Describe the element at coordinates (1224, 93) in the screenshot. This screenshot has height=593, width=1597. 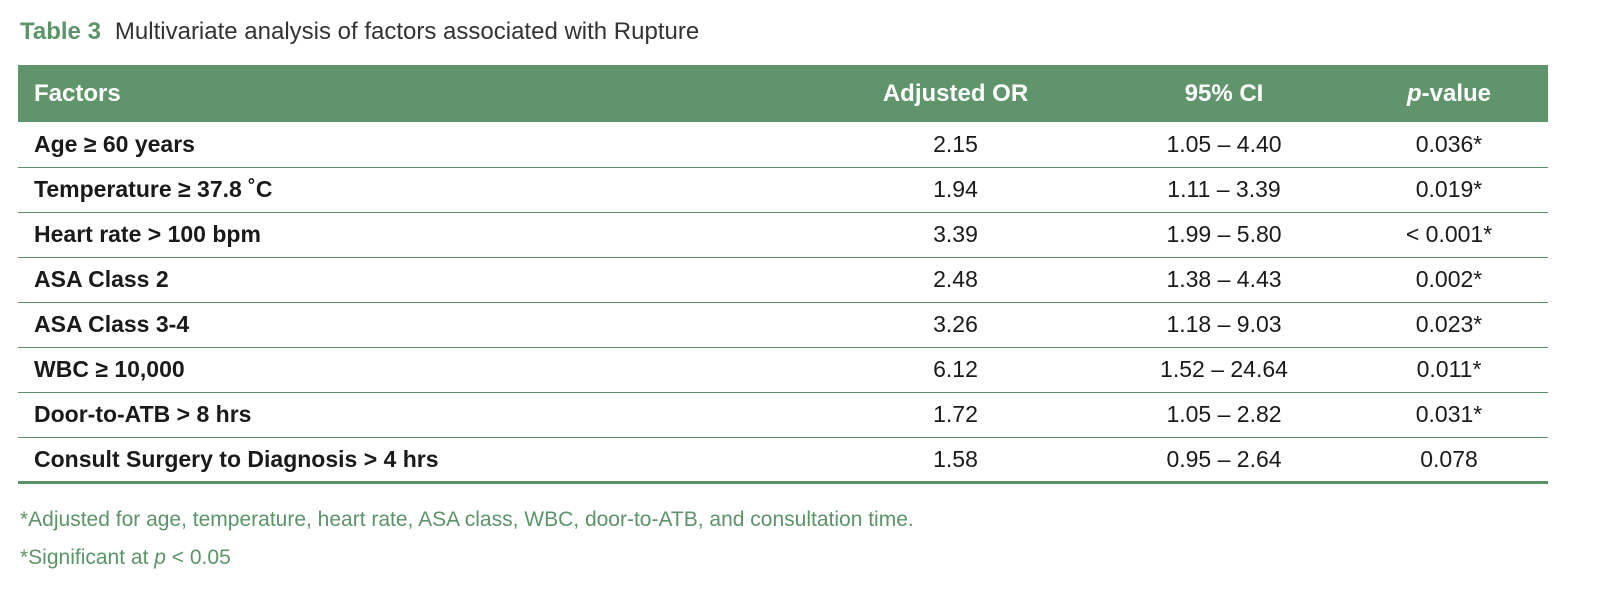
I see `header-ci: 95% CI` at that location.